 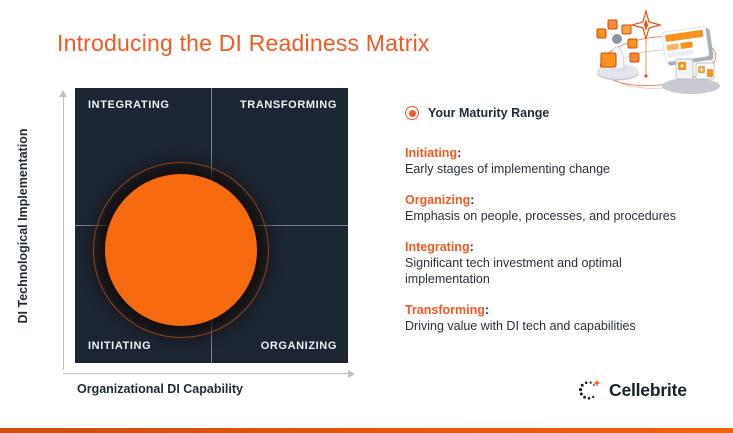 I want to click on quadrant-integrating: INTEGRATING, so click(x=129, y=105).